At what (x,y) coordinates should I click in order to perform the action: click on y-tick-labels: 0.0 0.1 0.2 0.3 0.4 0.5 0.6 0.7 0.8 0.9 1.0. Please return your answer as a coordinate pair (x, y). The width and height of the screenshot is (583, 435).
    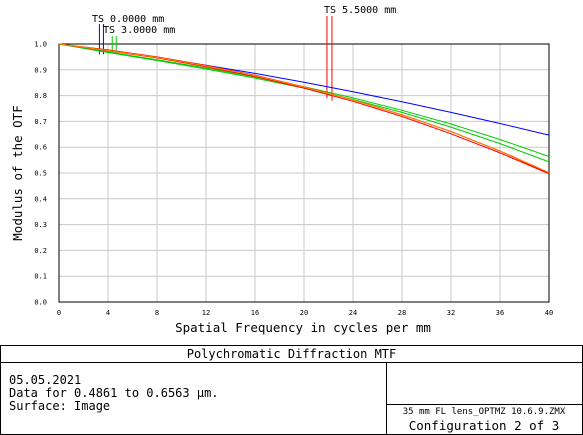
    Looking at the image, I should click on (40, 174).